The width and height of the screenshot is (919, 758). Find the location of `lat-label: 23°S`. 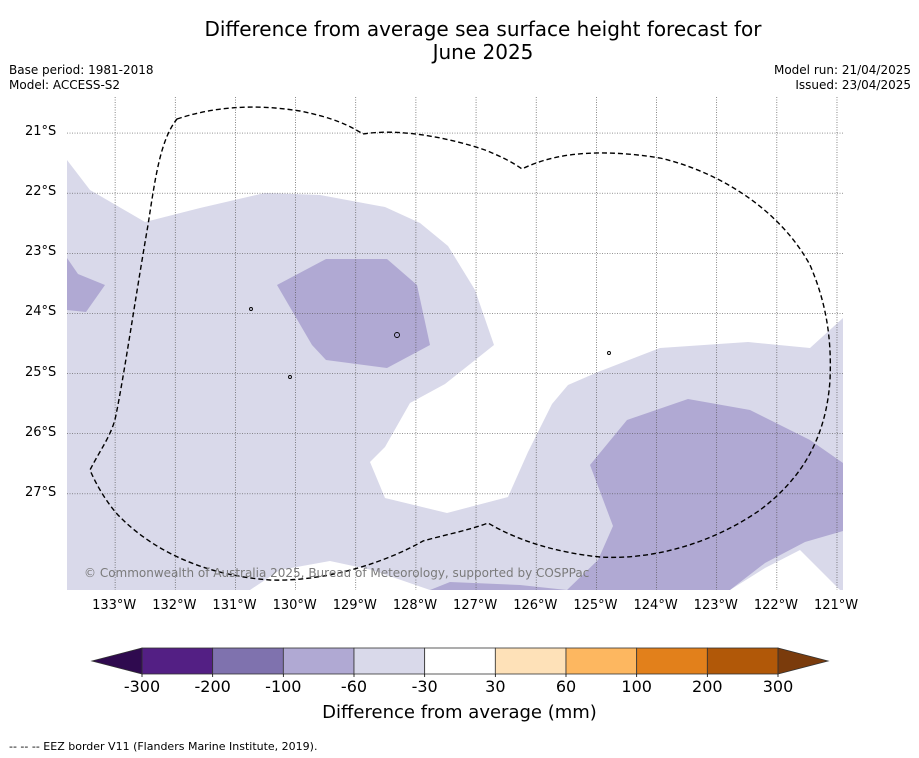

lat-label: 23°S is located at coordinates (41, 252).